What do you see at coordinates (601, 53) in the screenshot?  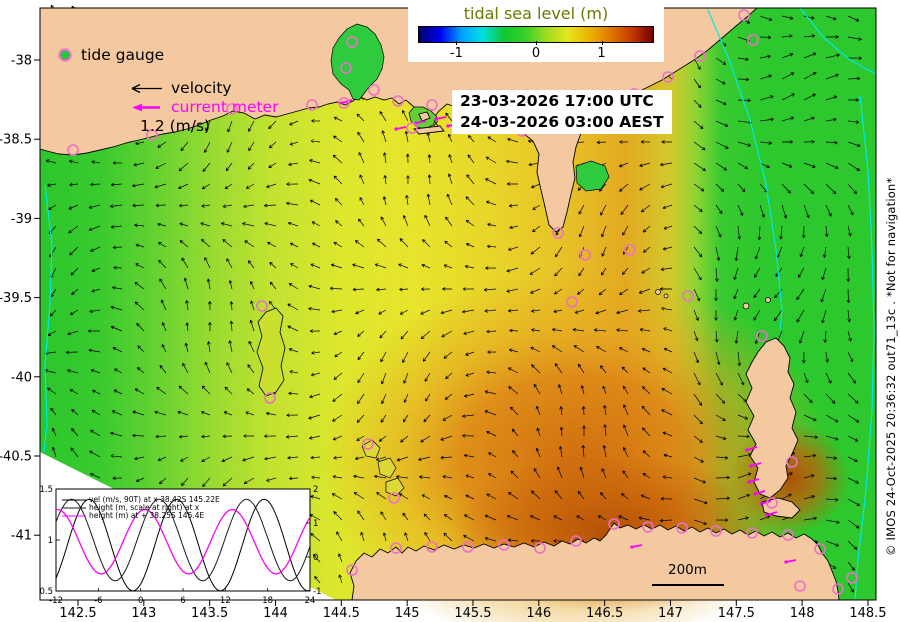 I see `colorbar-tick-label: 1` at bounding box center [601, 53].